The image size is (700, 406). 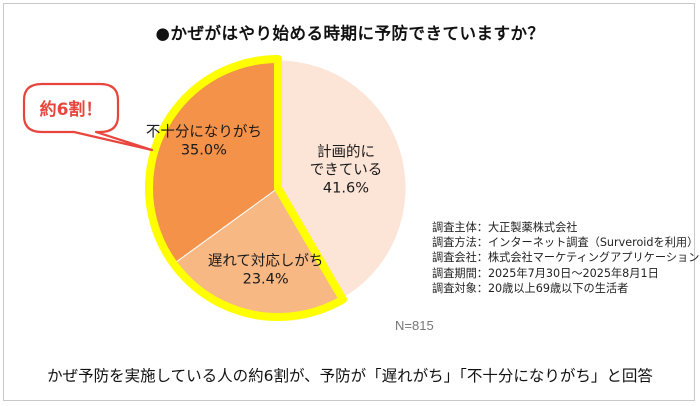 I want to click on survey-info-line: 調査主体：大正製薬株式会社, so click(x=505, y=227).